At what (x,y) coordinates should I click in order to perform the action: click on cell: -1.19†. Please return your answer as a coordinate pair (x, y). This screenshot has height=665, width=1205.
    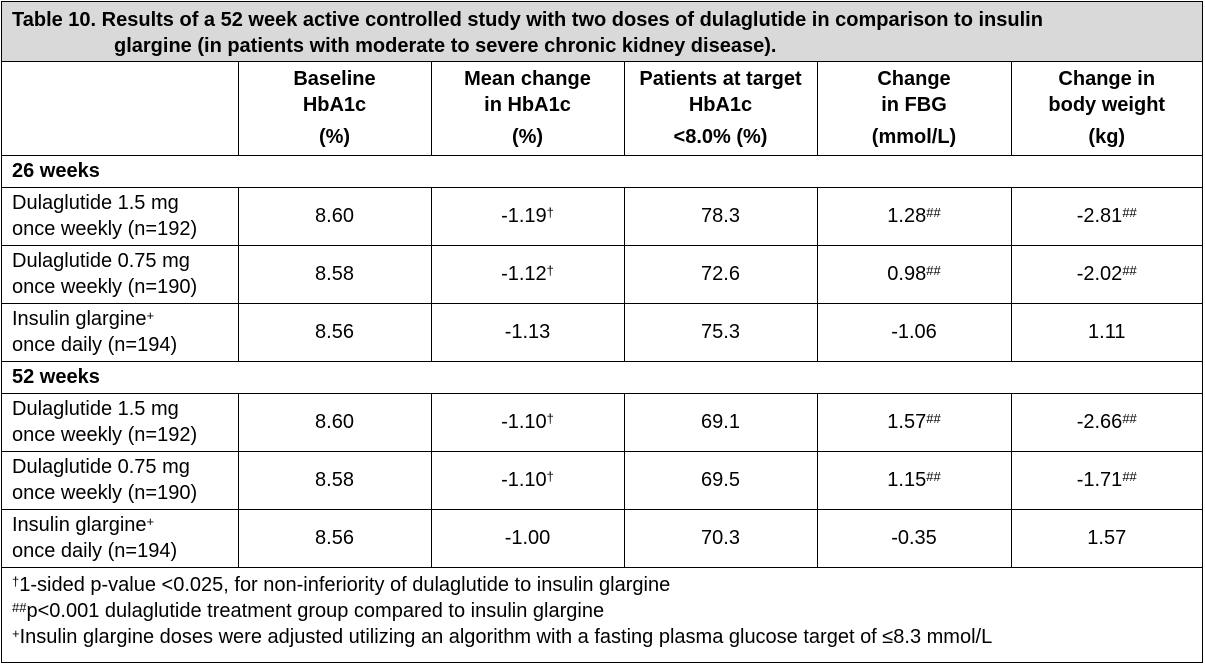
    Looking at the image, I should click on (527, 216).